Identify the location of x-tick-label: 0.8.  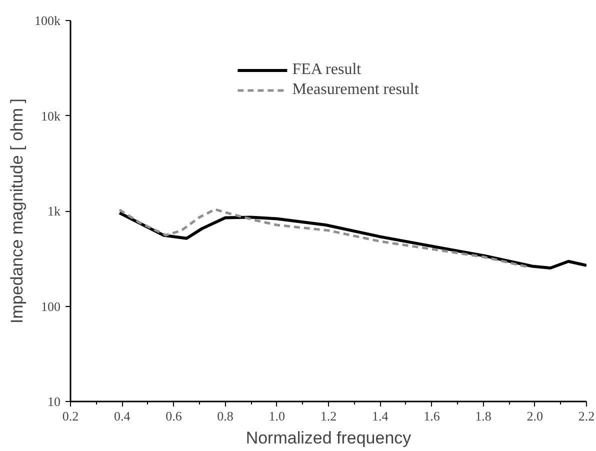
(225, 416).